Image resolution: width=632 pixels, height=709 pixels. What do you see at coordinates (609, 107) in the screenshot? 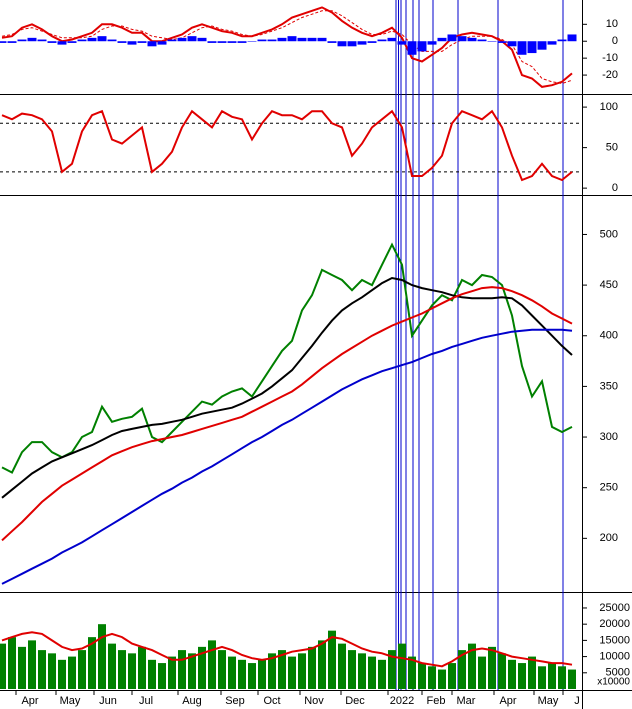
I see `y-tick-label: 100` at bounding box center [609, 107].